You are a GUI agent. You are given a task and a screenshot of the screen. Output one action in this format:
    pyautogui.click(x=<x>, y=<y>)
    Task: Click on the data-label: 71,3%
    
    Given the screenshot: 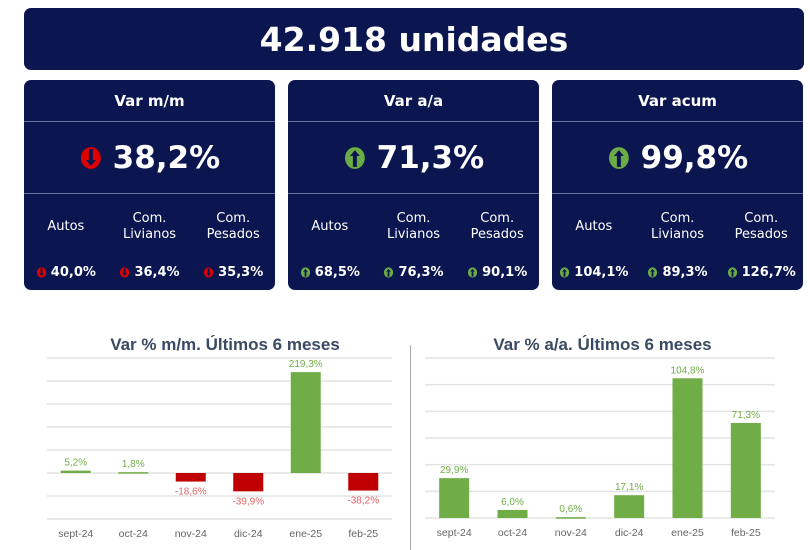 What is the action you would take?
    pyautogui.click(x=746, y=415)
    